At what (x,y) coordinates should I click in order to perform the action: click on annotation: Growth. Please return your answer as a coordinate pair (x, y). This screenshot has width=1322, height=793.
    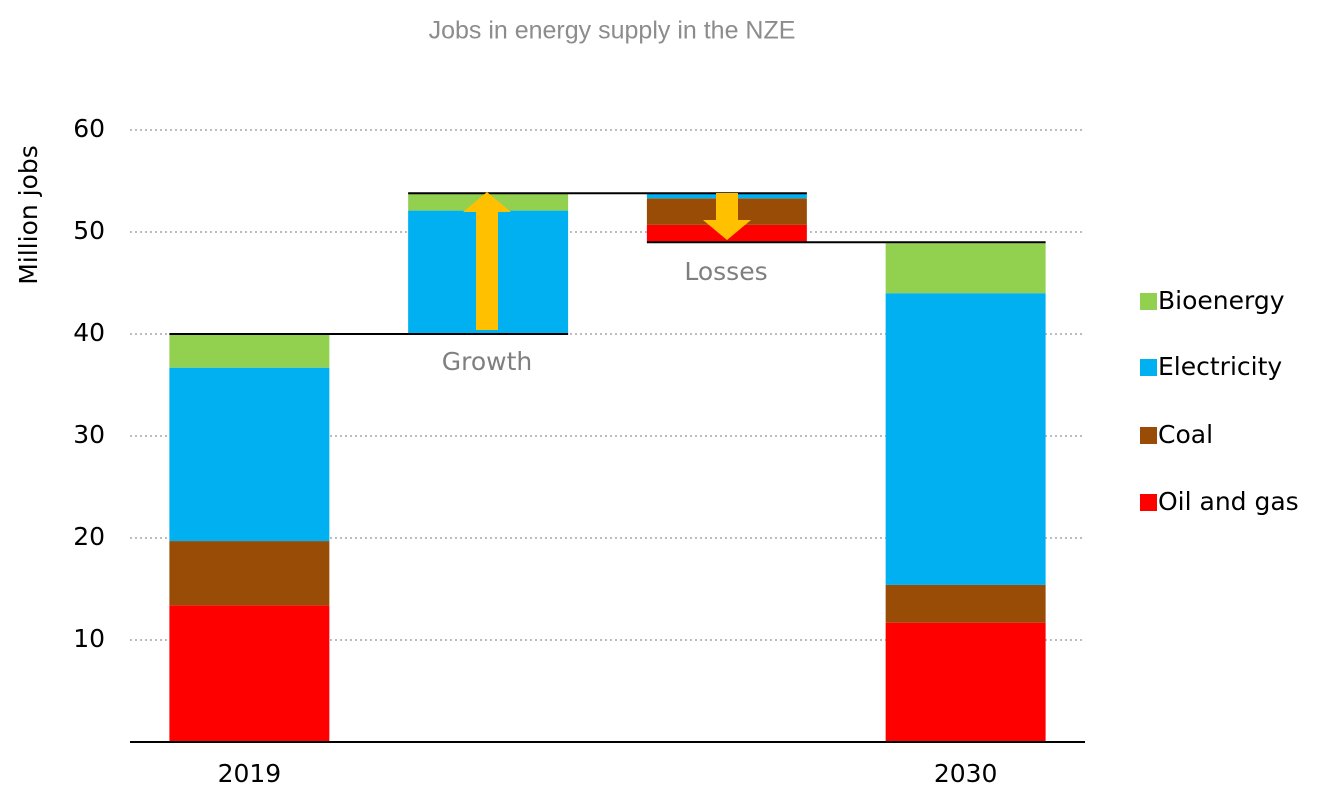
    Looking at the image, I should click on (487, 361).